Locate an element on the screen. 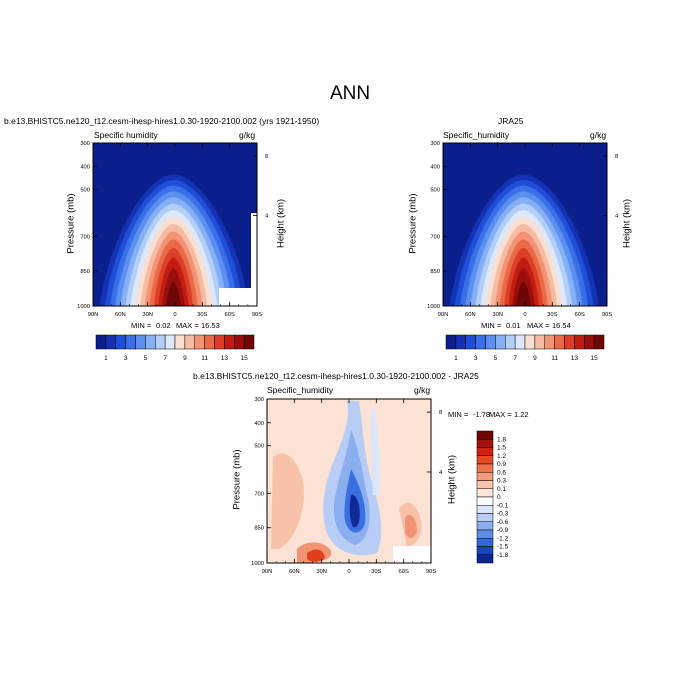 The width and height of the screenshot is (700, 700). panel2-subtitle-left: Specific_humidity is located at coordinates (476, 135).